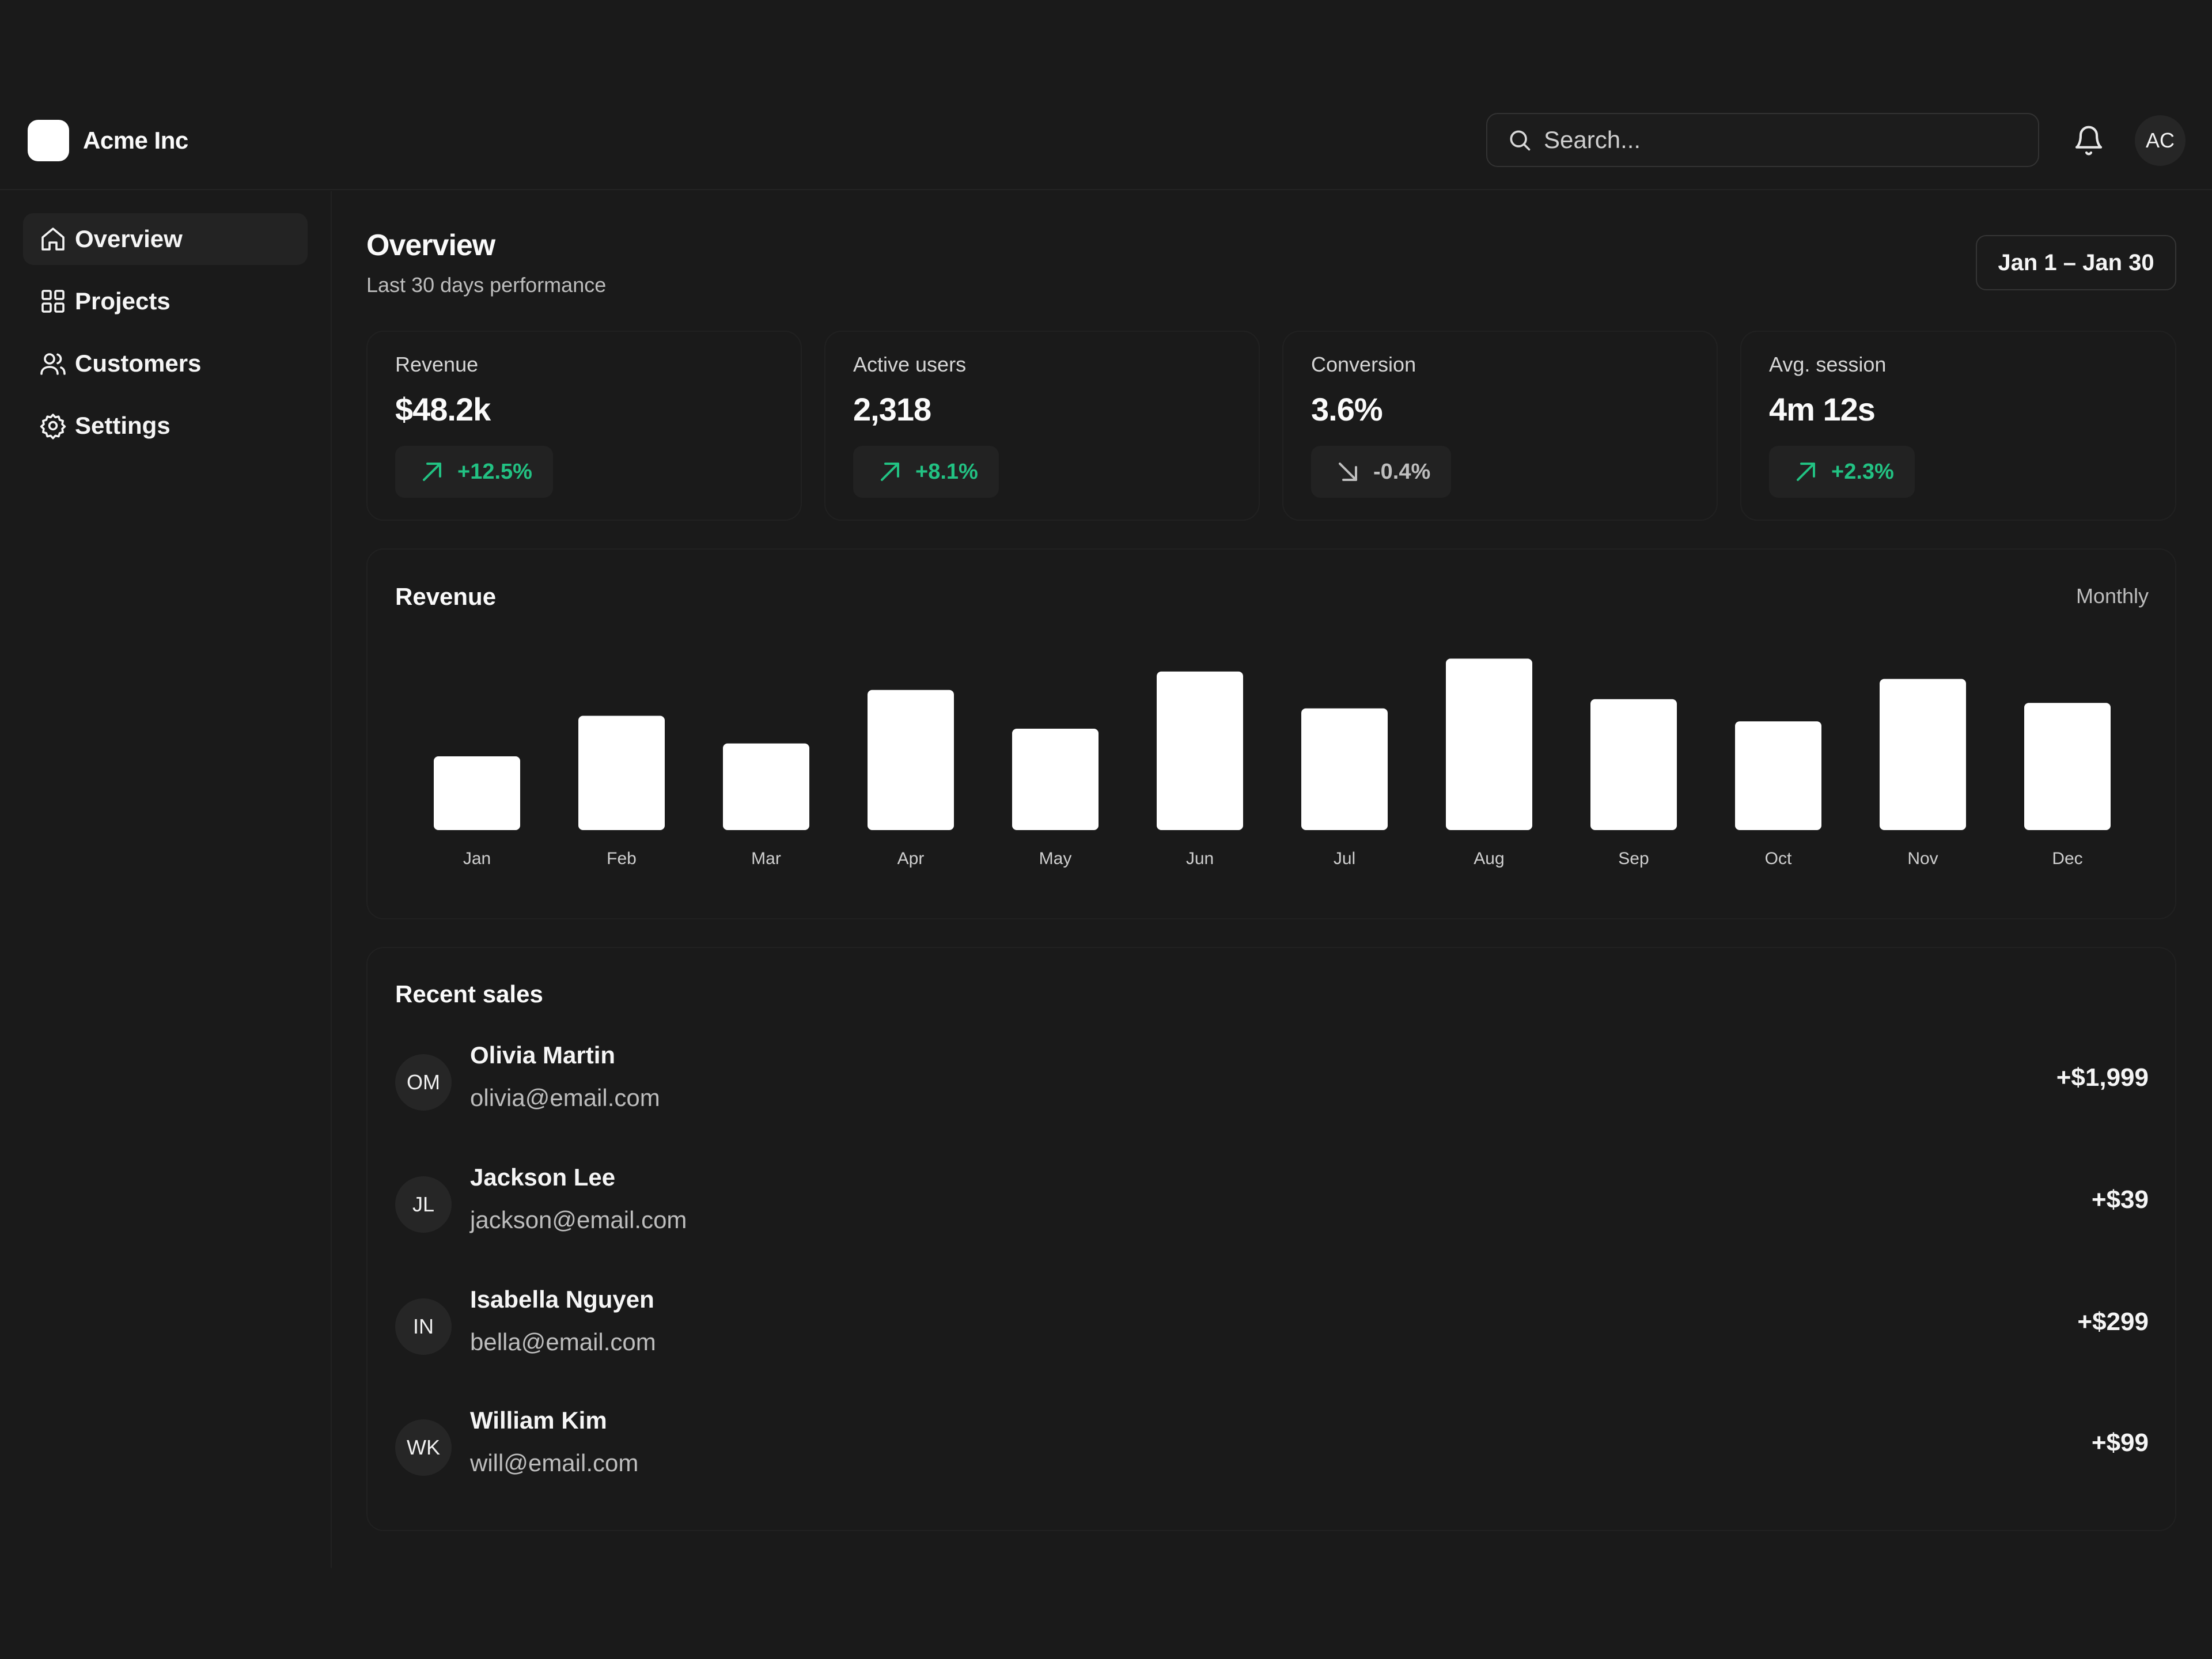 The image size is (2212, 1659). I want to click on x-tick-label: Jun, so click(1200, 858).